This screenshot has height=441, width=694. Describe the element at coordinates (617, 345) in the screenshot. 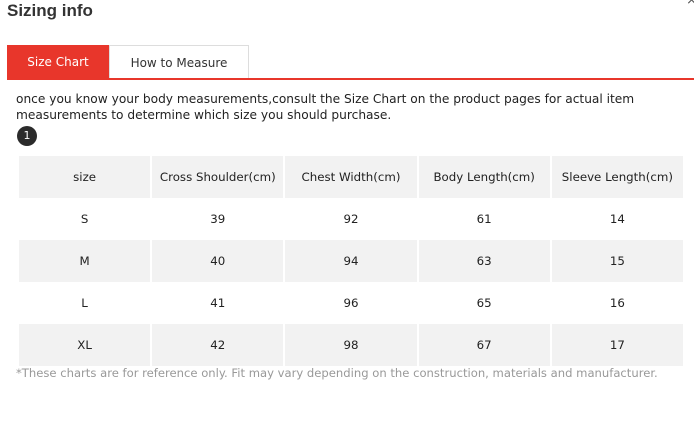

I see `cell-sleeve-length: 17` at that location.